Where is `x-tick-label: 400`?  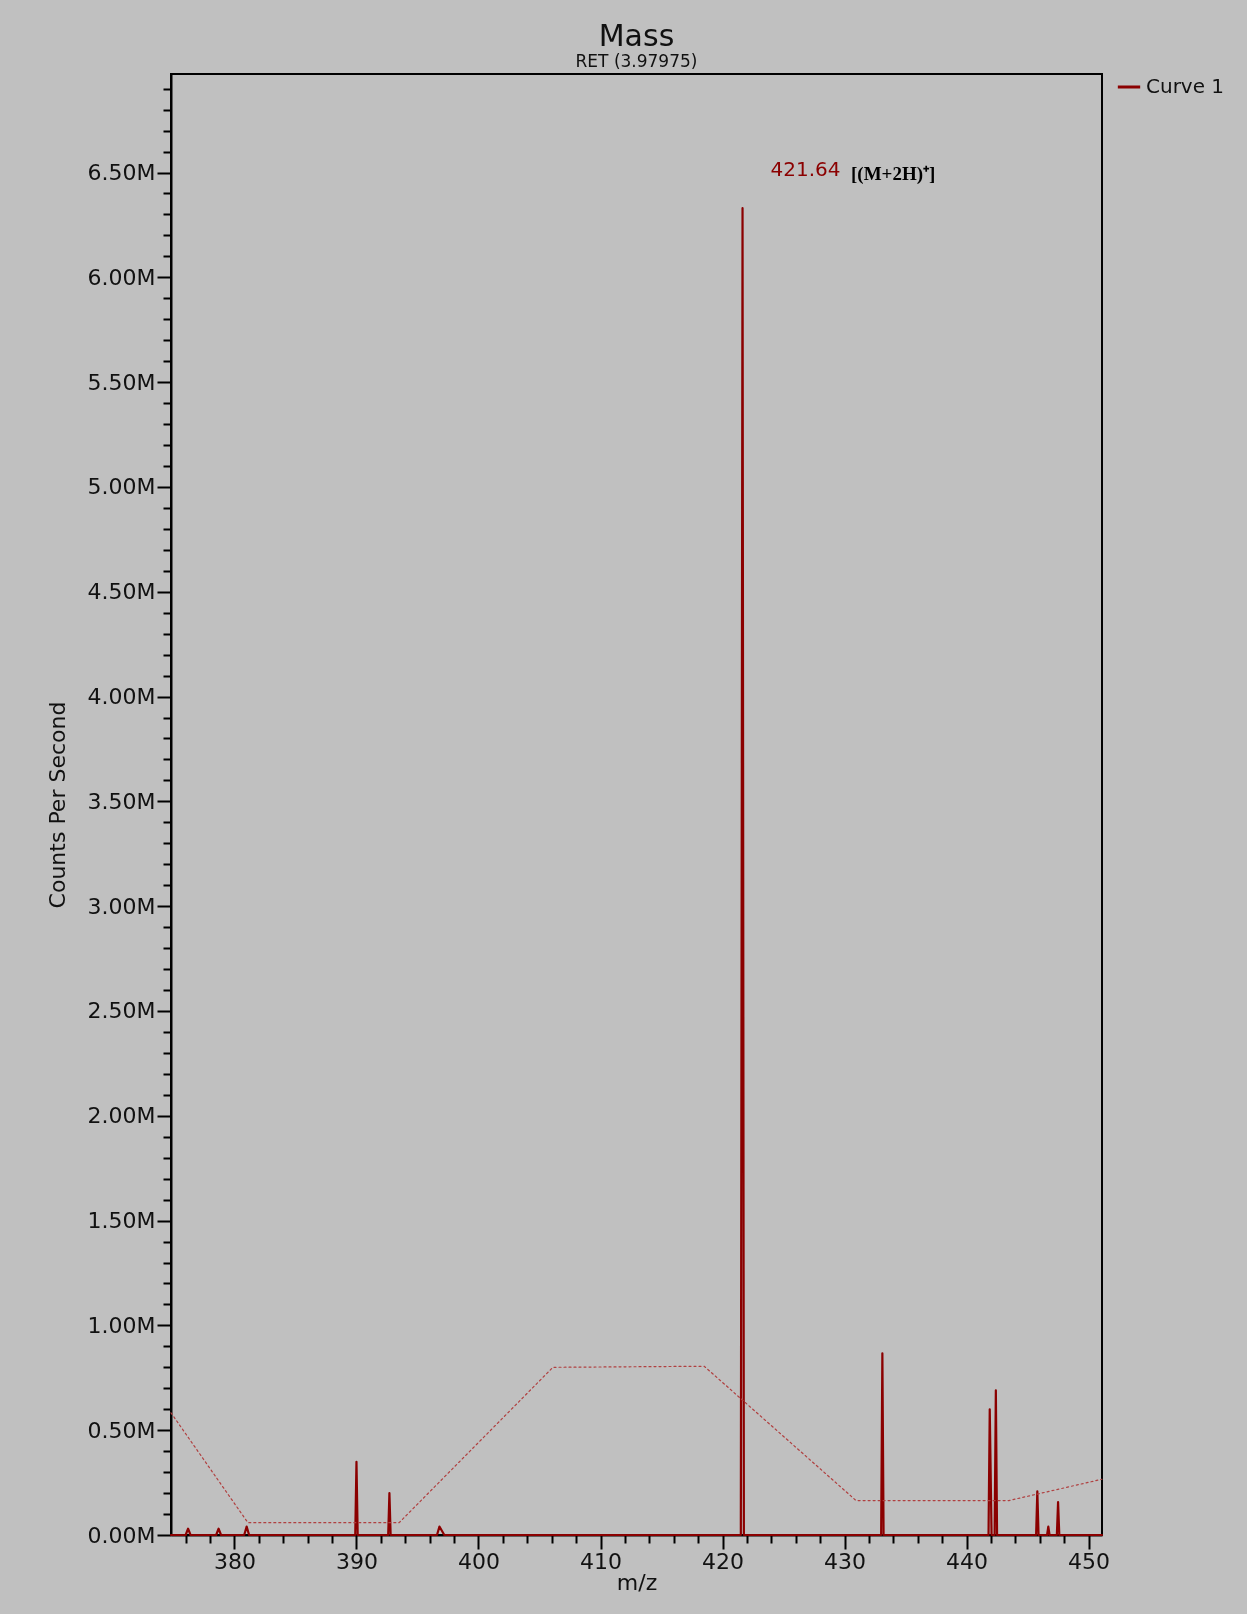
x-tick-label: 400 is located at coordinates (478, 1561).